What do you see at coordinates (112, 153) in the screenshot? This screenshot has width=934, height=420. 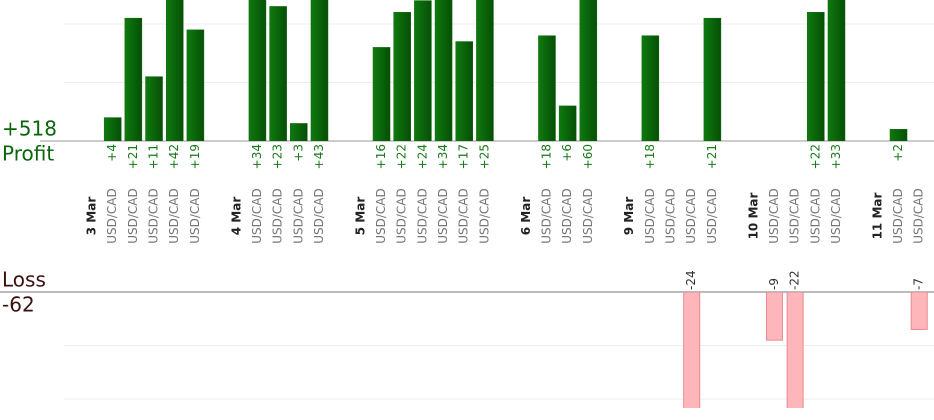 I see `value-label: +4` at bounding box center [112, 153].